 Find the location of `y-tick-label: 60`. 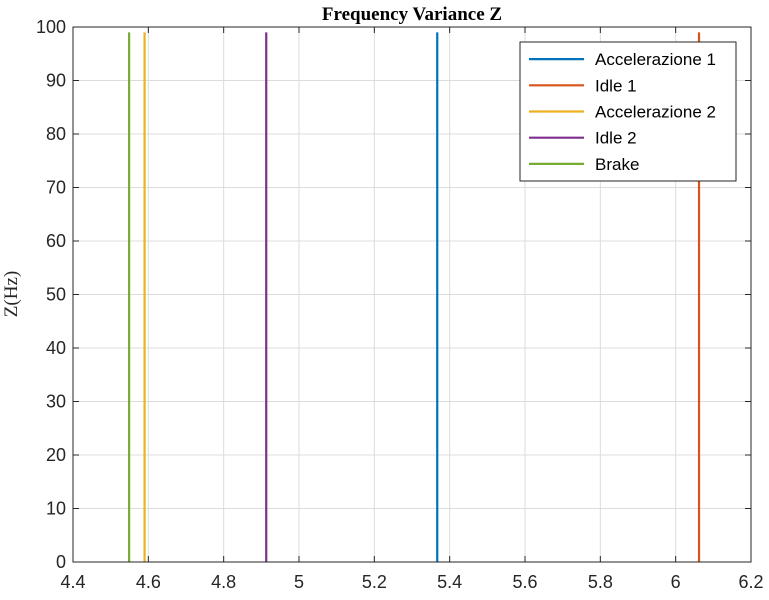

y-tick-label: 60 is located at coordinates (56, 241).